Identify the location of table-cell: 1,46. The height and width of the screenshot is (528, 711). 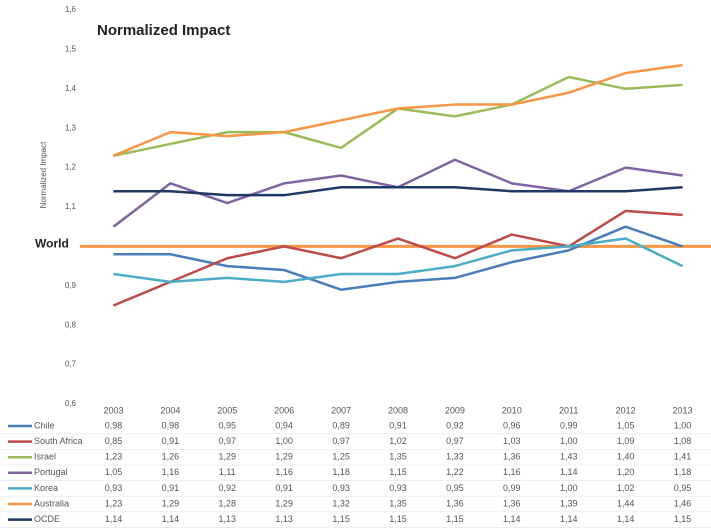
(683, 503).